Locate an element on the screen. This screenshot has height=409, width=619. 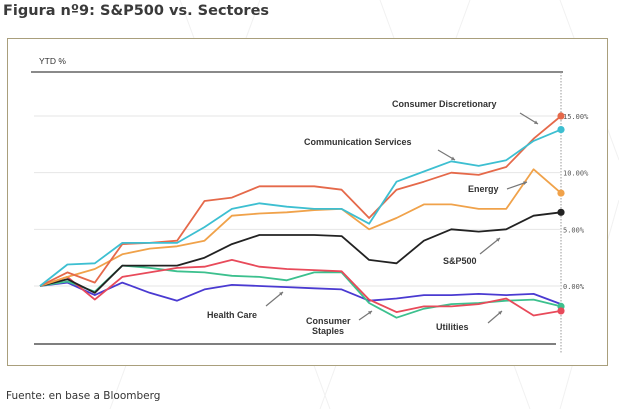
annotation-label: Consumer Discretionary is located at coordinates (444, 104).